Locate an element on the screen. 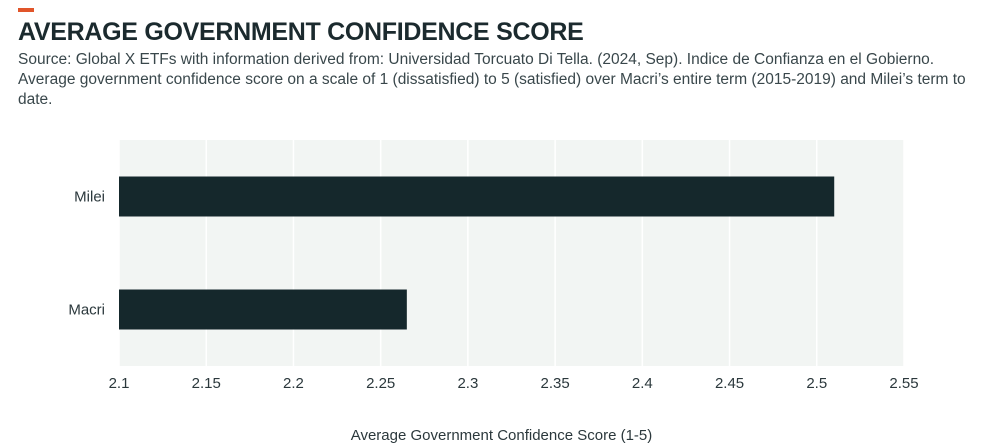 The height and width of the screenshot is (448, 984). x-tick-label: 2.3 is located at coordinates (467, 383).